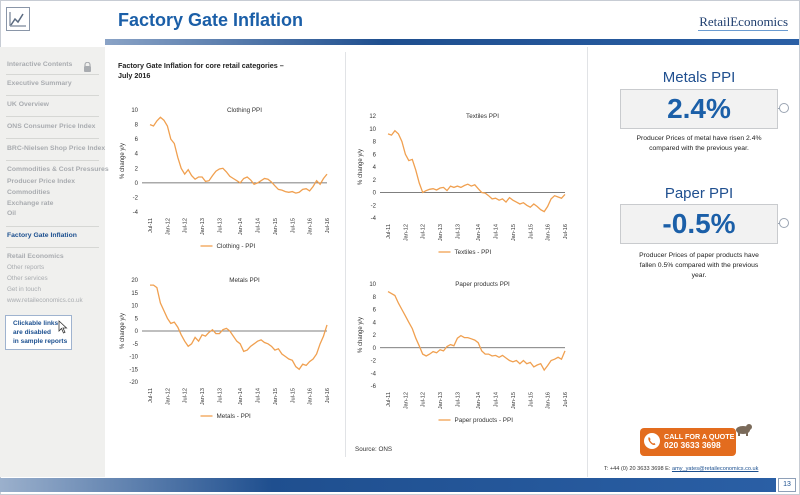  Describe the element at coordinates (87, 65) in the screenshot. I see `lock-icon` at that location.